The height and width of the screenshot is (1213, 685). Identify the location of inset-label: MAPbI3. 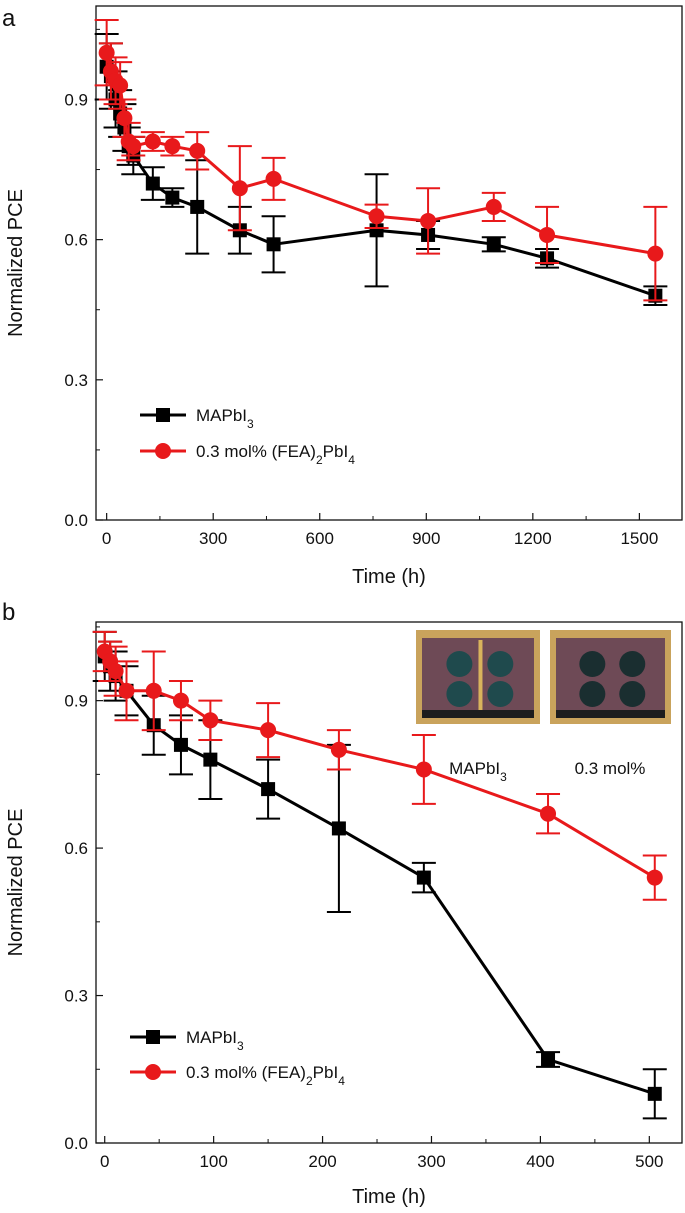
(478, 771).